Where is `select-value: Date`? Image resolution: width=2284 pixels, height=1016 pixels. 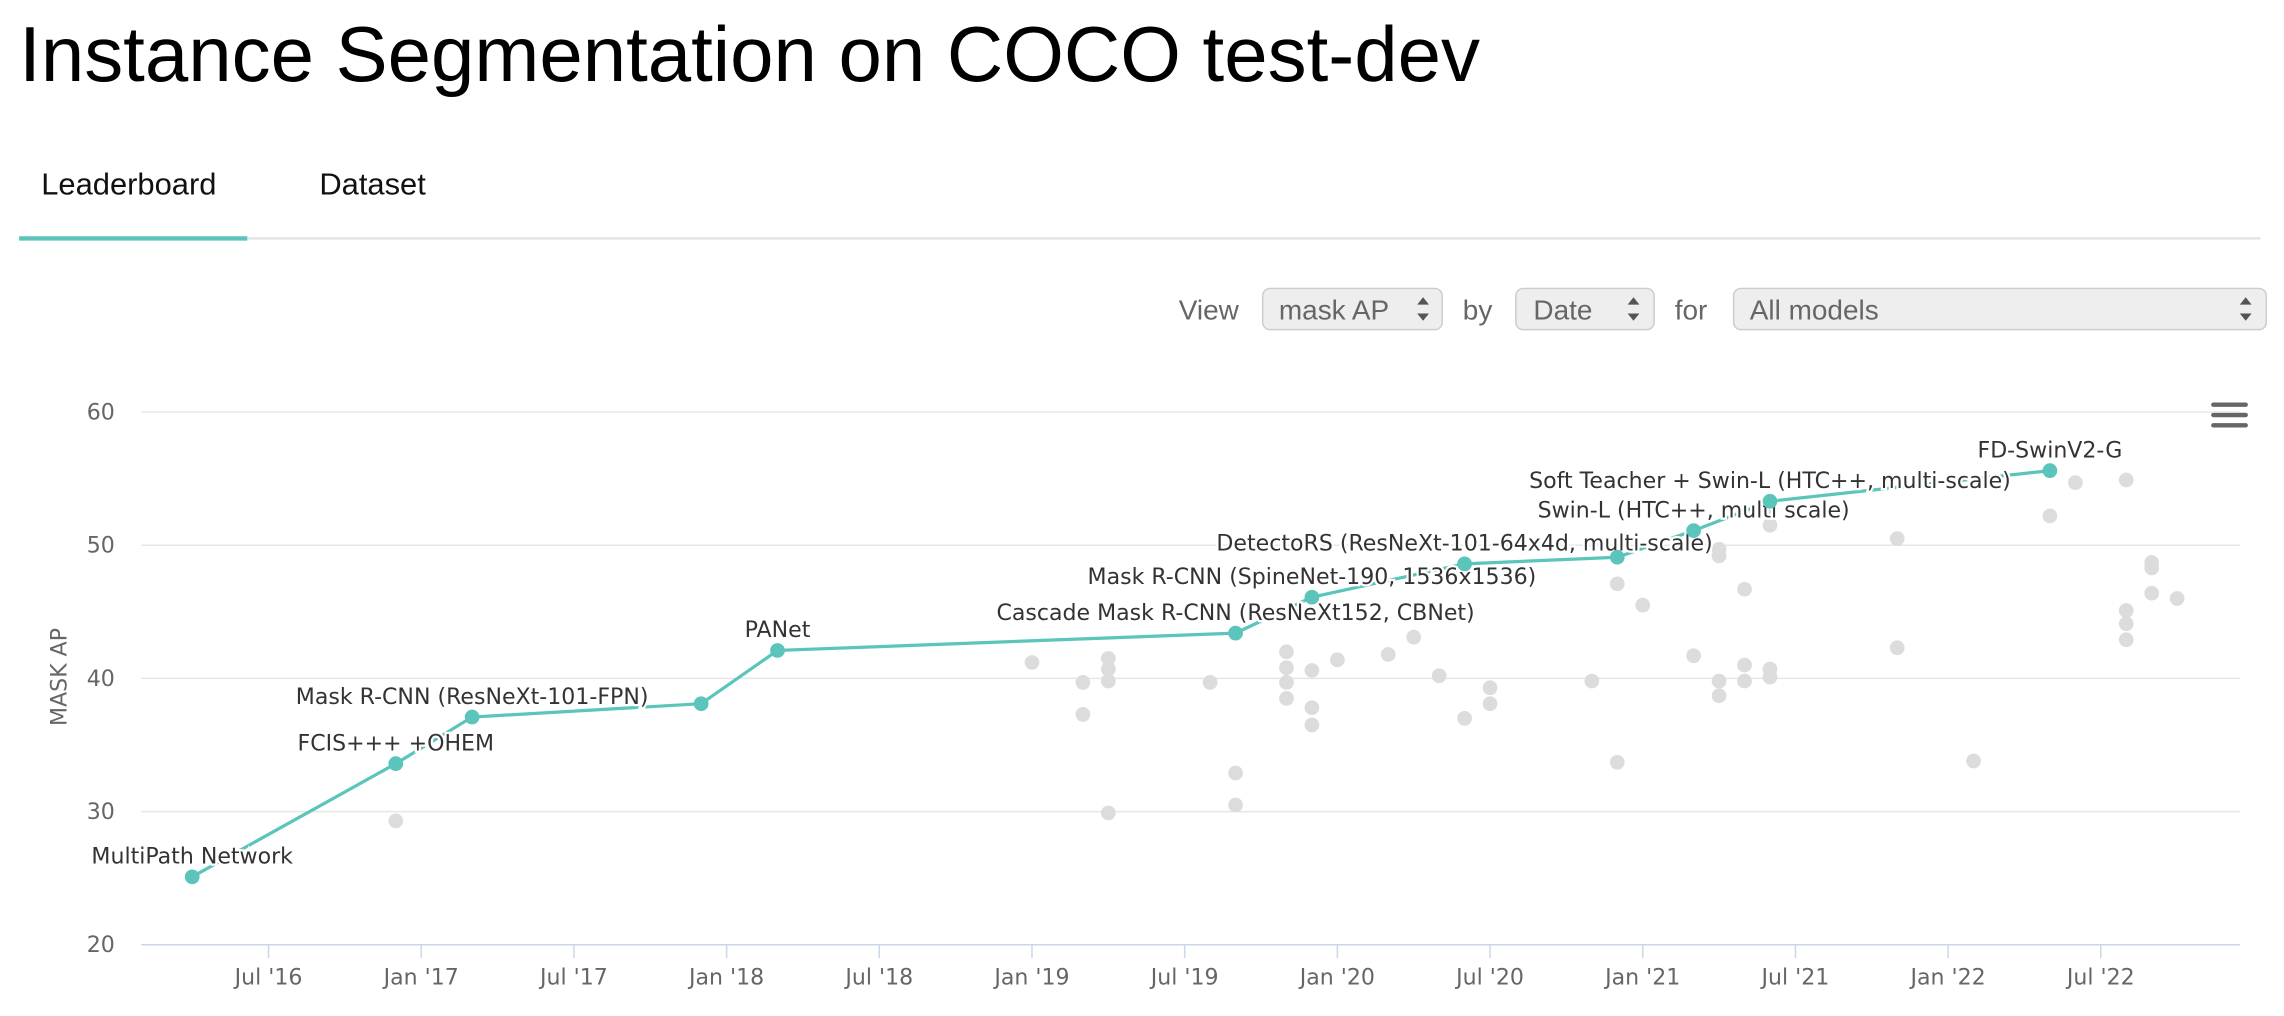
select-value: Date is located at coordinates (1562, 309).